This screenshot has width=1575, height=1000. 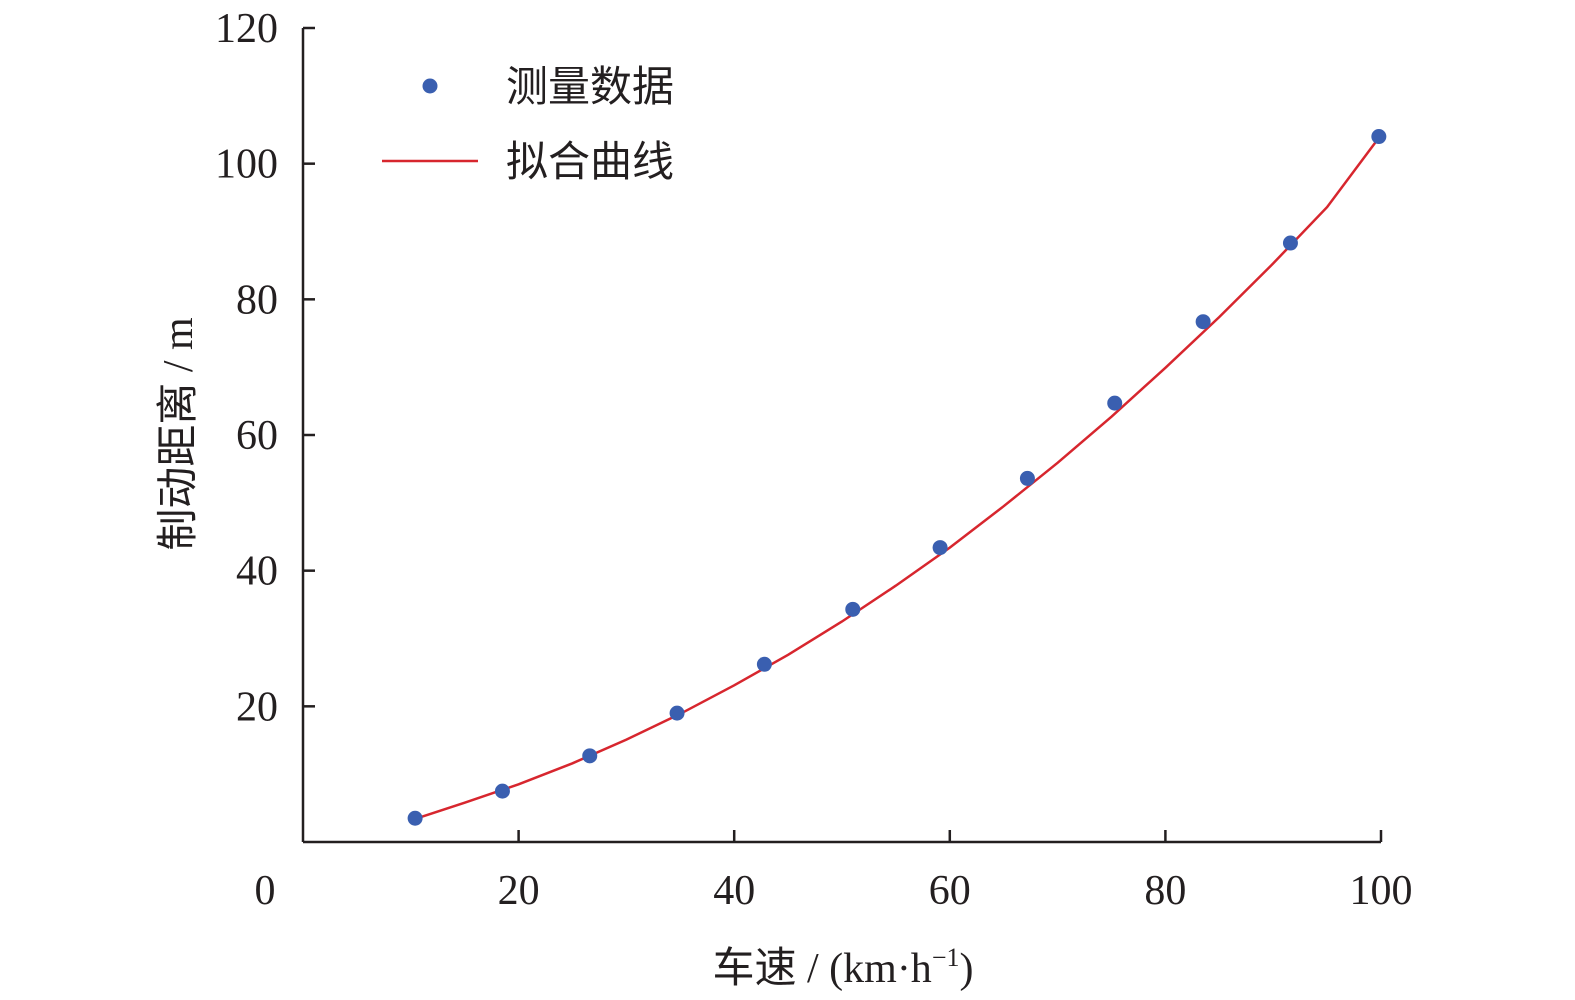 I want to click on x-ticks: 0 20 40 60 80 100, so click(x=834, y=872).